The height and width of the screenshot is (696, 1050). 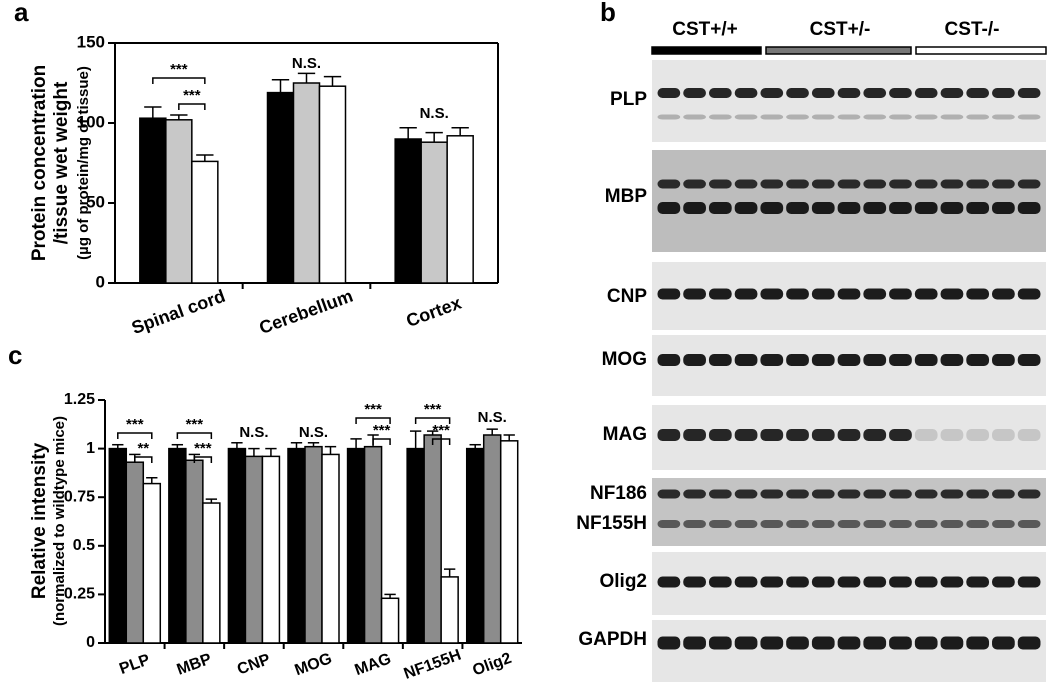 I want to click on x-tick-label: NF155H, so click(x=433, y=665).